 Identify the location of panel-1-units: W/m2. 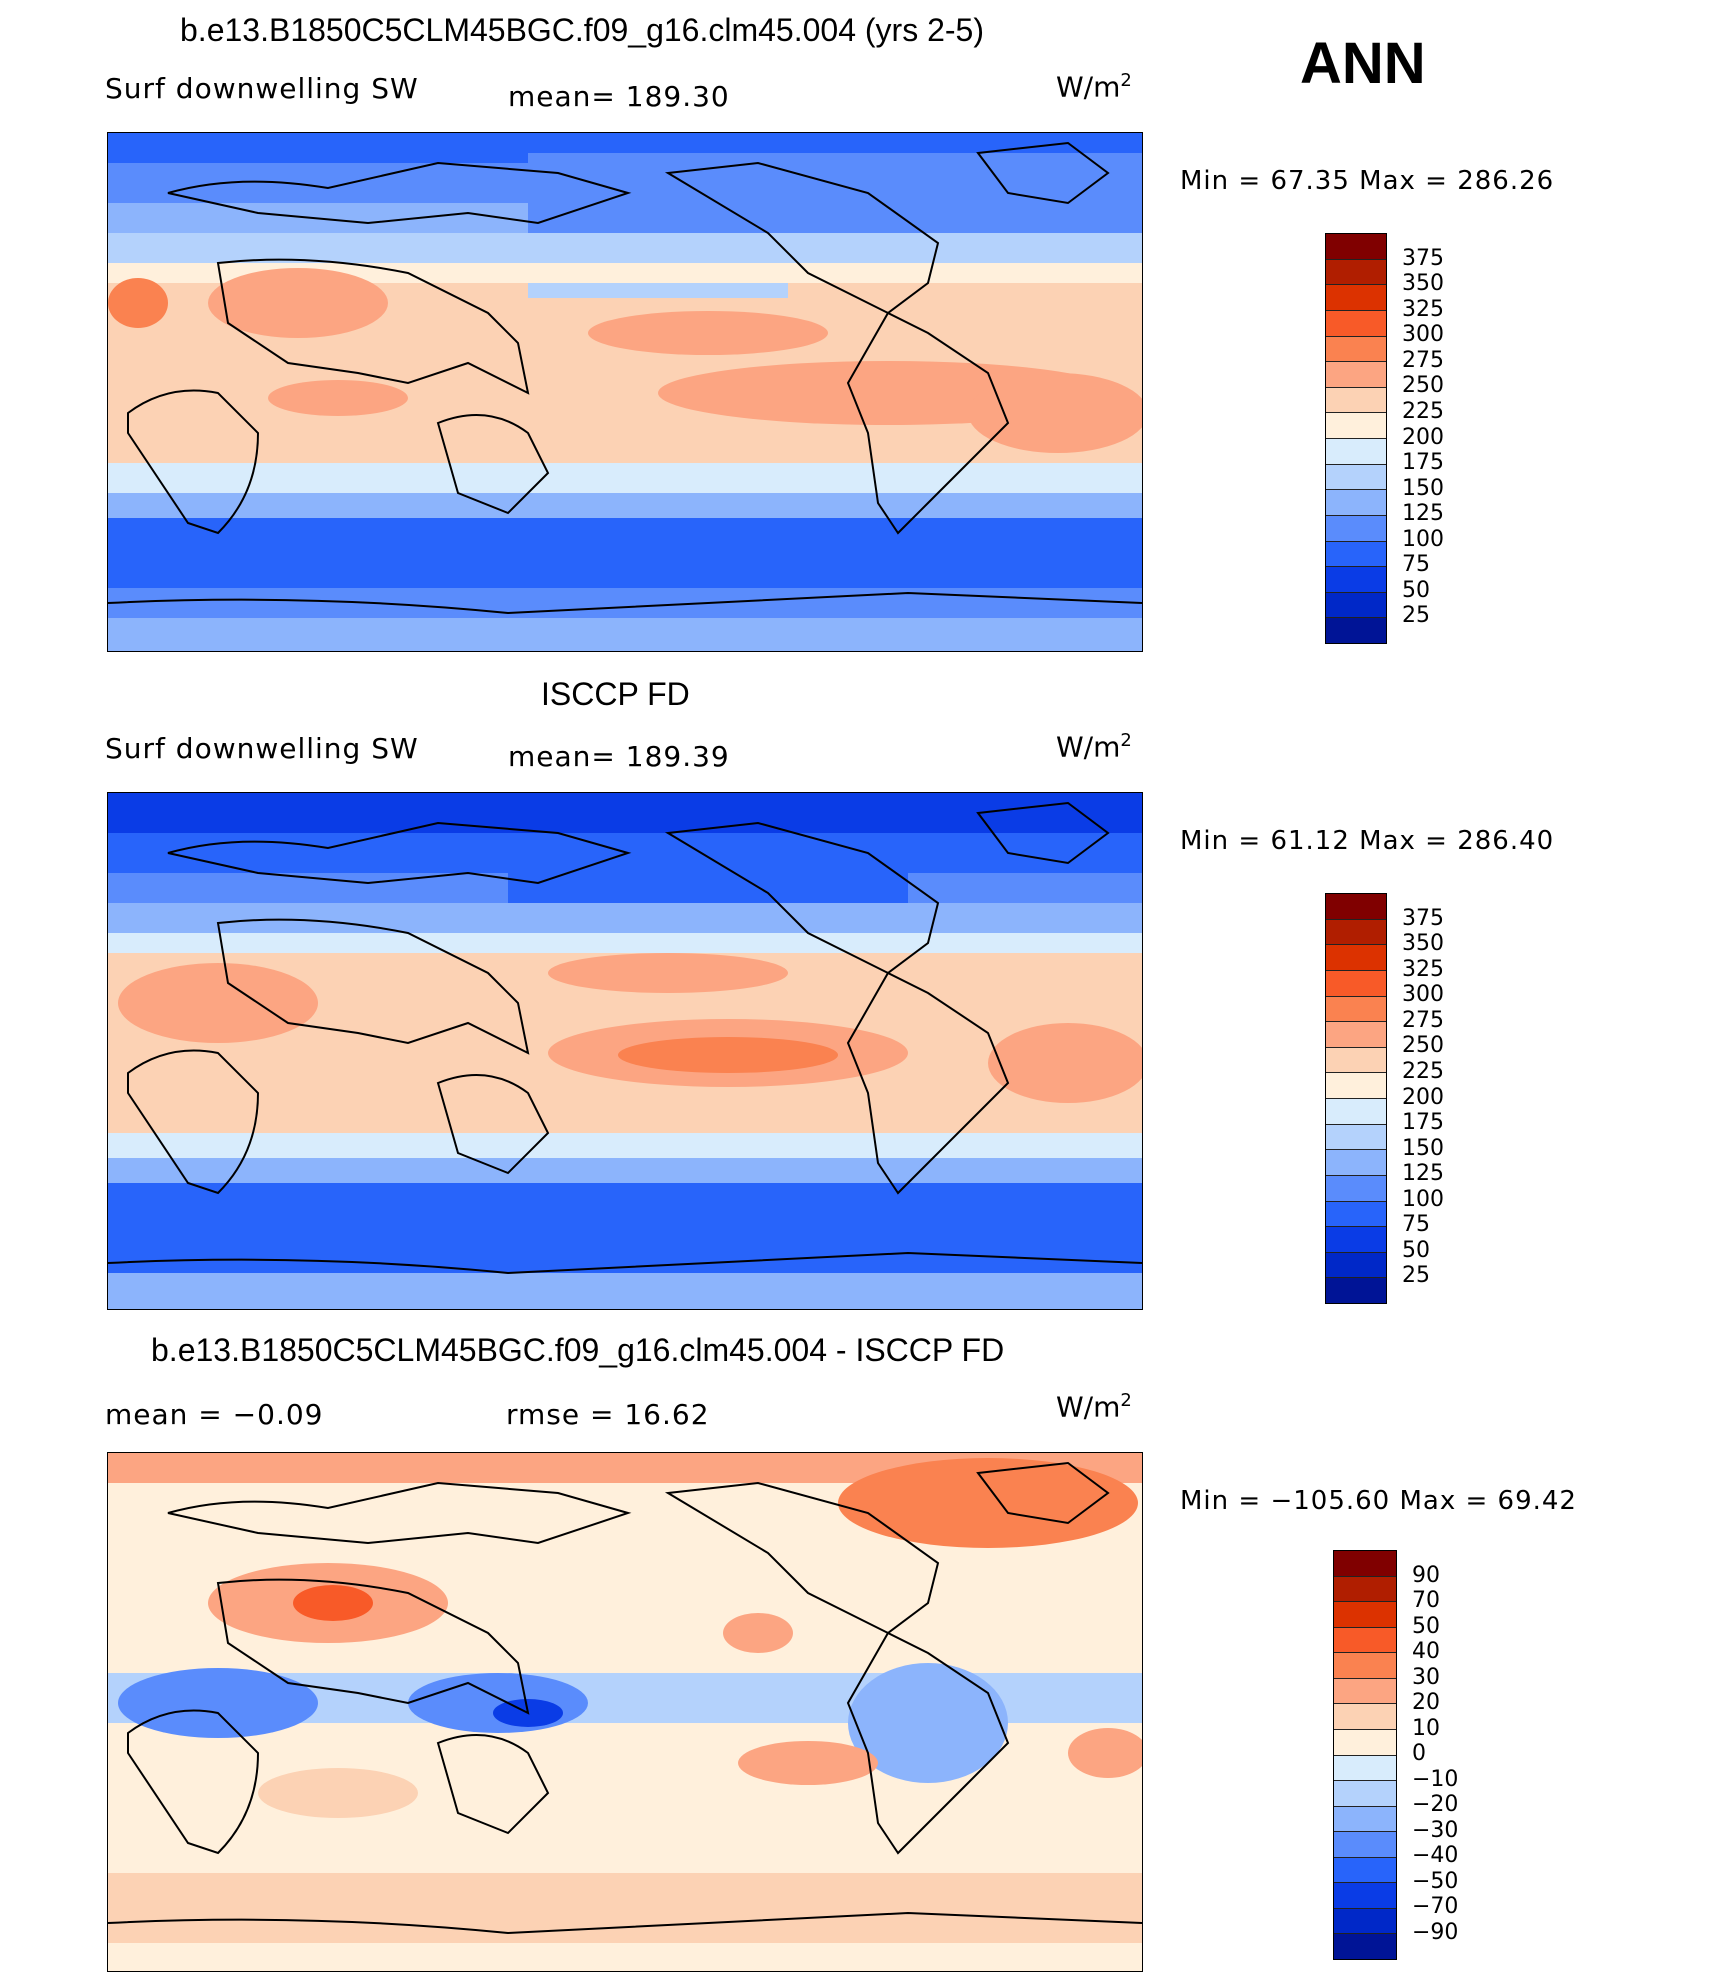
(1094, 87).